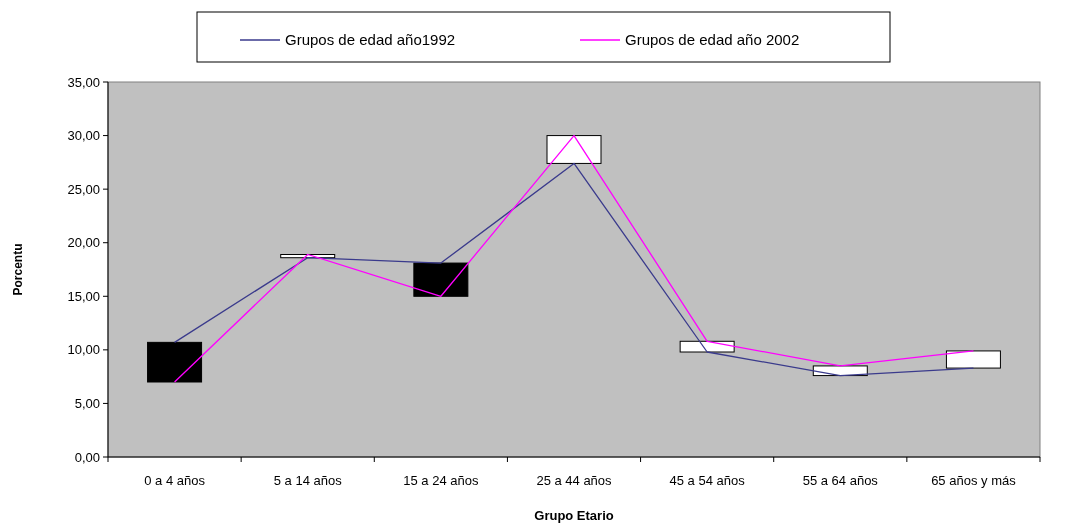 Image resolution: width=1066 pixels, height=525 pixels. What do you see at coordinates (83, 296) in the screenshot?
I see `y-tick-label: 15,00` at bounding box center [83, 296].